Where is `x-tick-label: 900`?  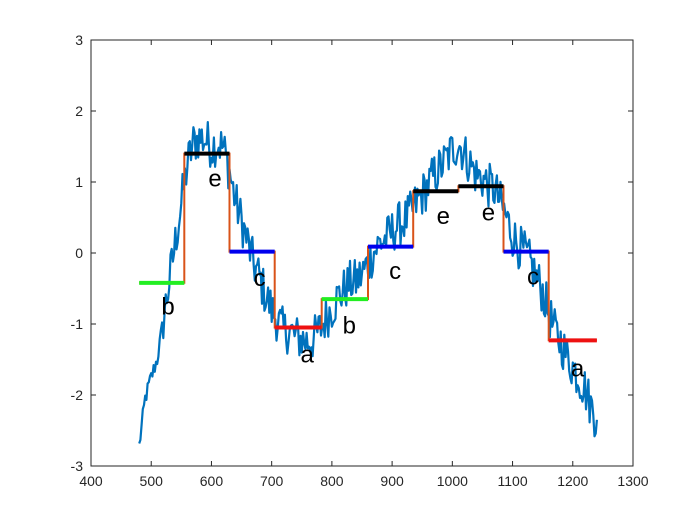 x-tick-label: 900 is located at coordinates (392, 481).